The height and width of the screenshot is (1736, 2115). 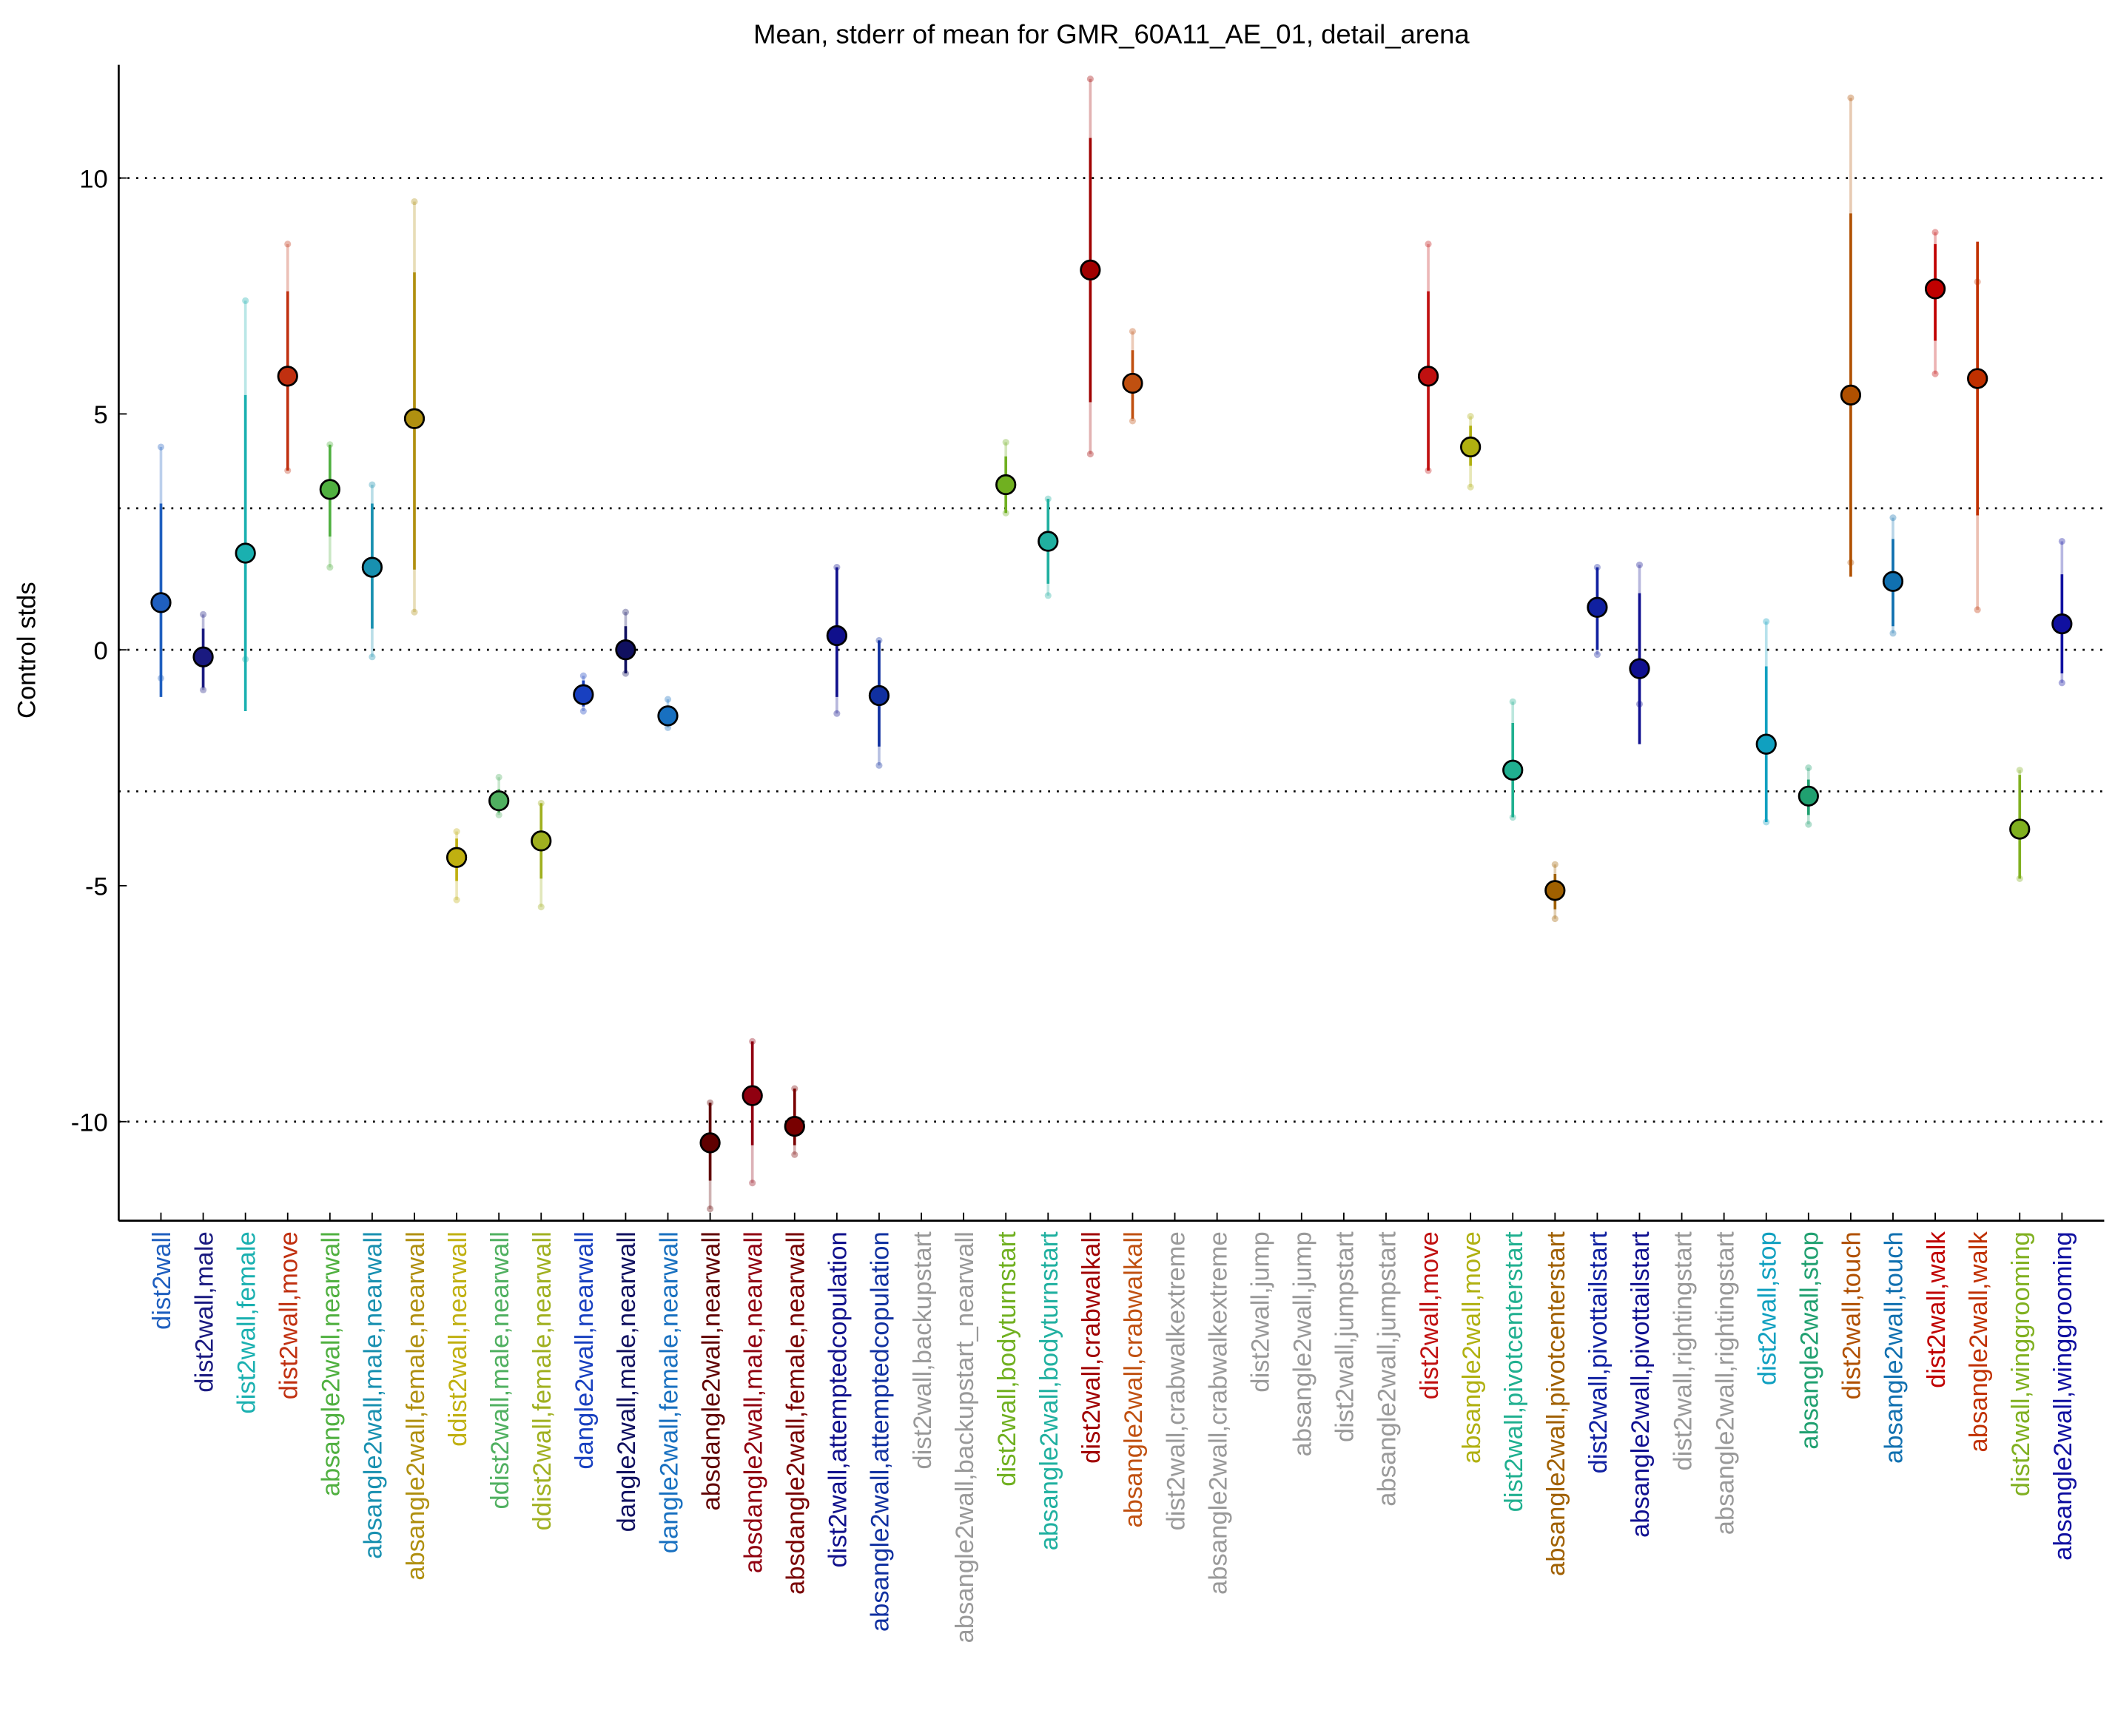 I want to click on x-tick-label: absangle2wall,jumpstart, so click(x=1387, y=1369).